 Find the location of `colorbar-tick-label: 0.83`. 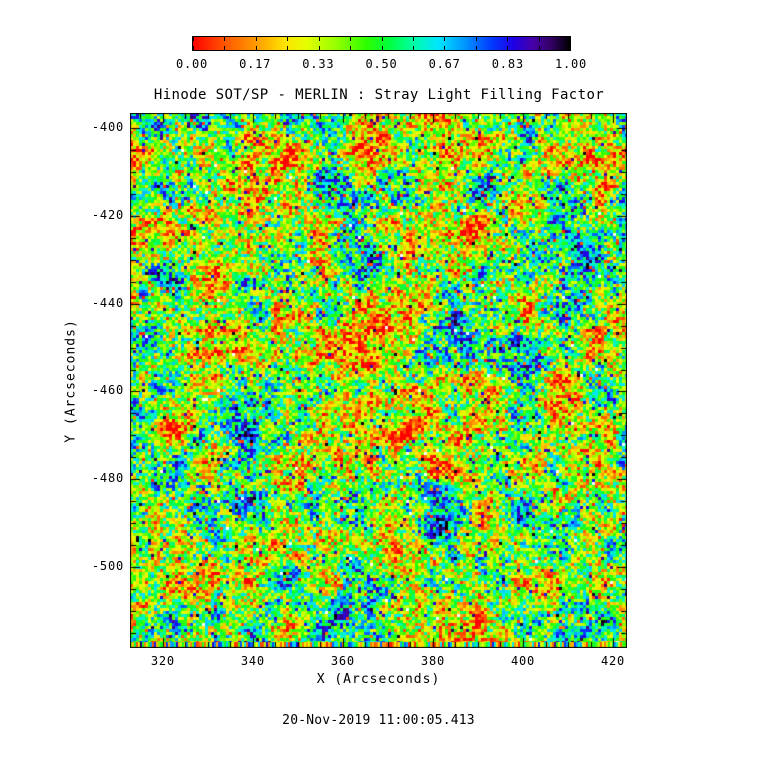

colorbar-tick-label: 0.83 is located at coordinates (507, 64).